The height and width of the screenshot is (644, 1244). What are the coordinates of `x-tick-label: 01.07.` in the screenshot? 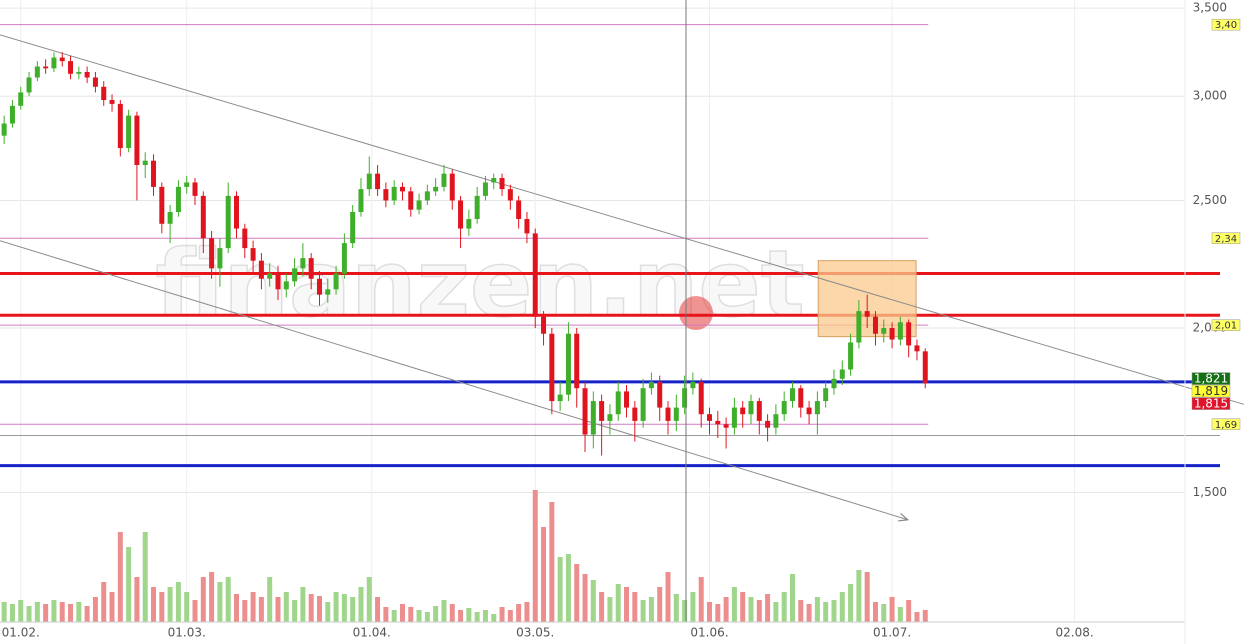 It's located at (892, 633).